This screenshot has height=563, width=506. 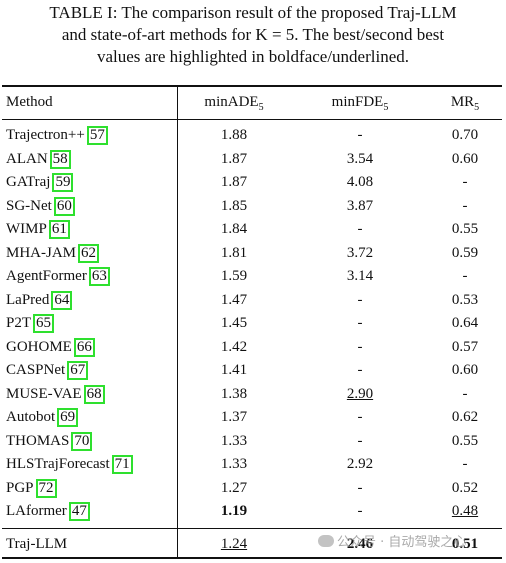 What do you see at coordinates (252, 119) in the screenshot?
I see `header-rule` at bounding box center [252, 119].